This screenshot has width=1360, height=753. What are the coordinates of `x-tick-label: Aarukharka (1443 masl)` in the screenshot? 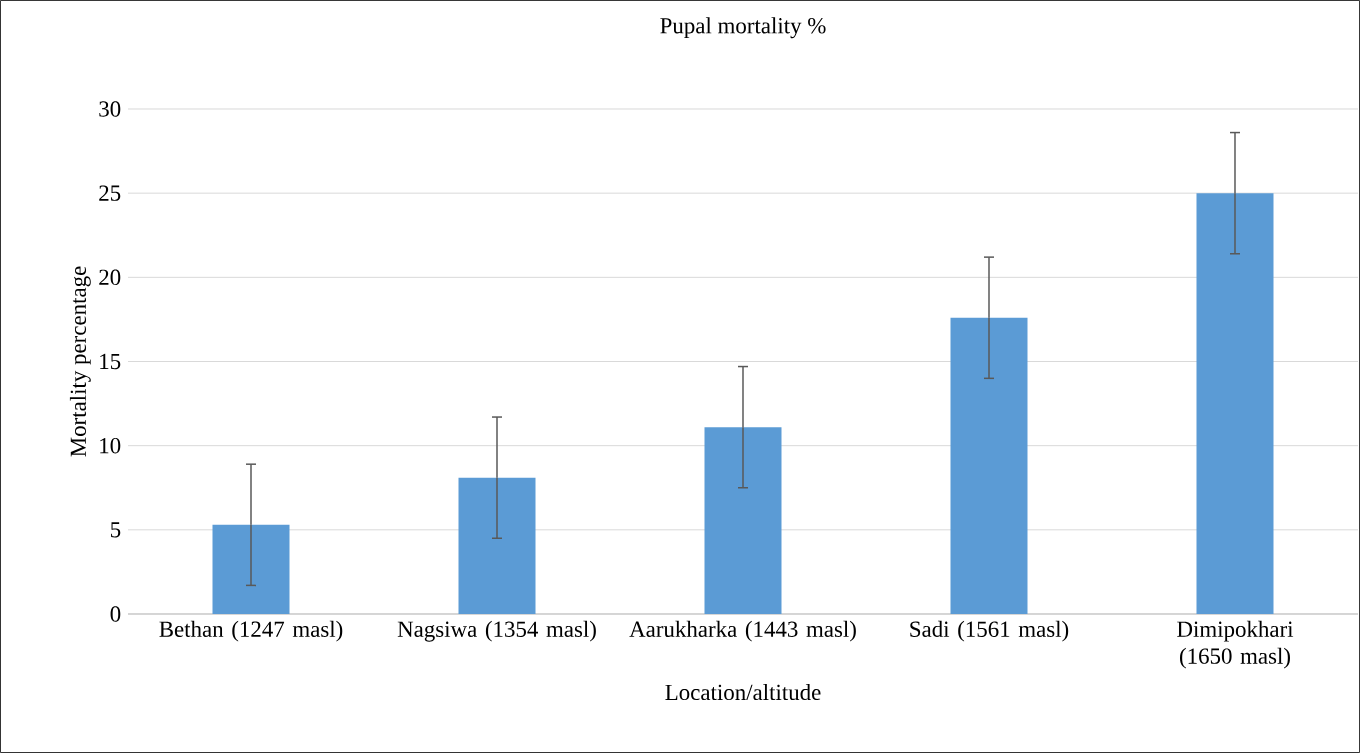 It's located at (742, 631).